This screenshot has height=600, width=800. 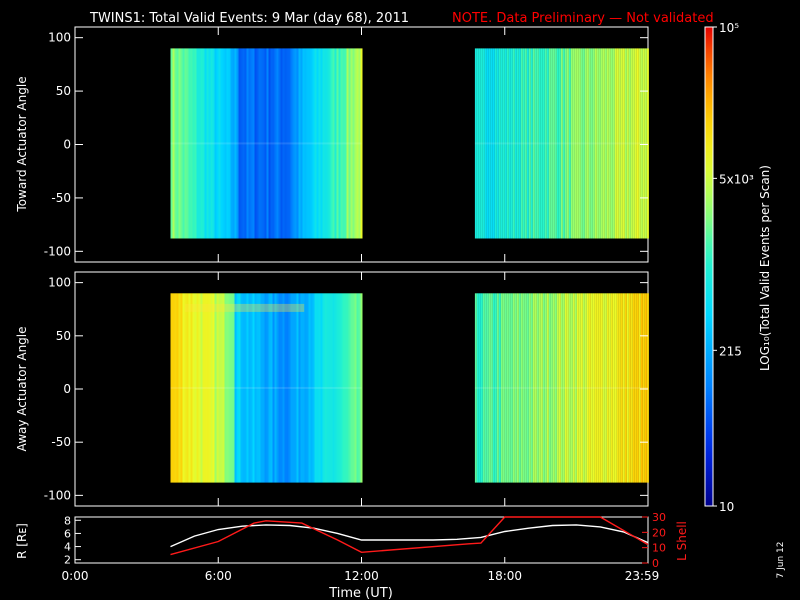 What do you see at coordinates (218, 576) in the screenshot?
I see `time-tick-label: 6:00` at bounding box center [218, 576].